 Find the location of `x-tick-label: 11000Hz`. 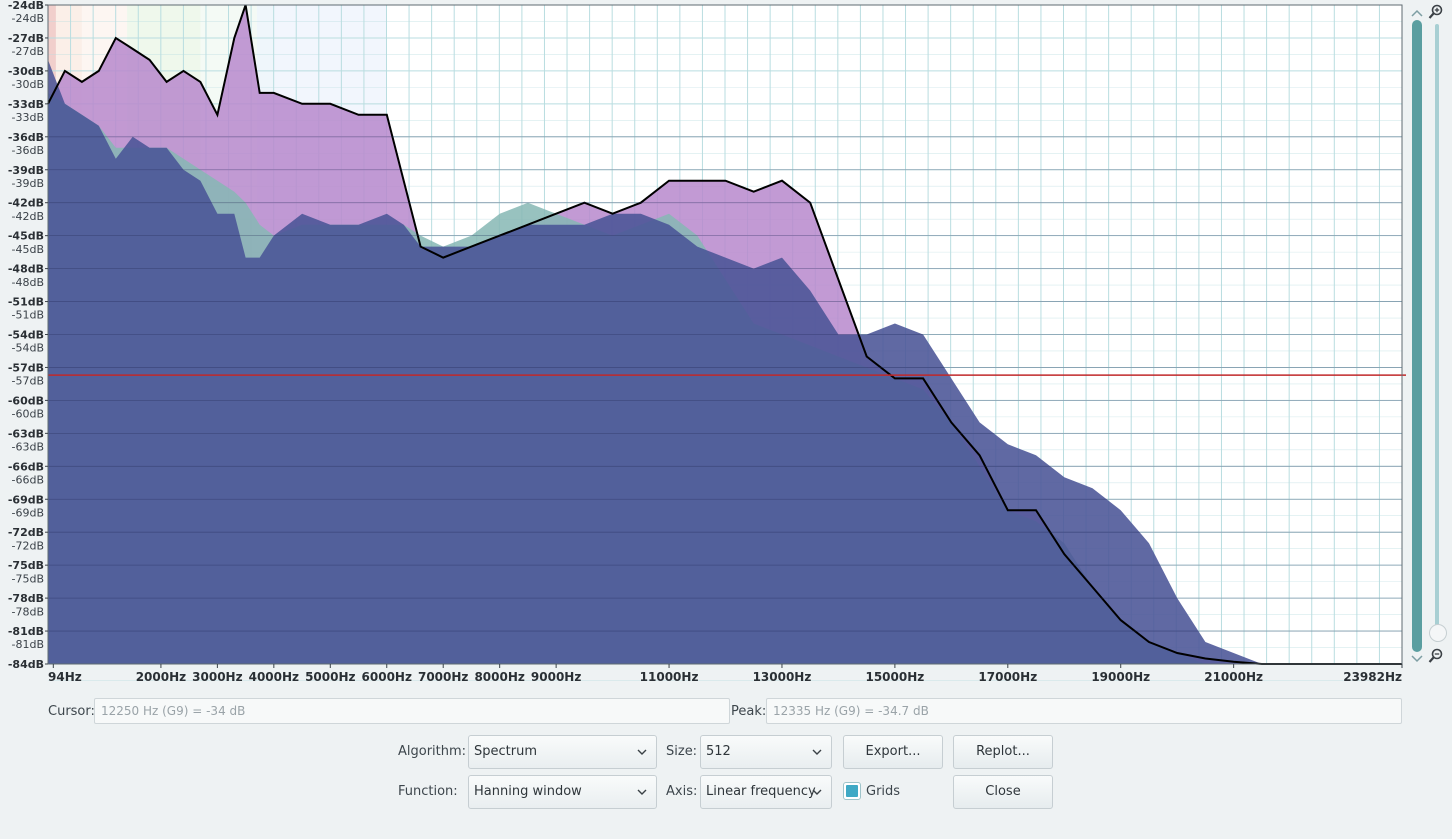

x-tick-label: 11000Hz is located at coordinates (669, 677).